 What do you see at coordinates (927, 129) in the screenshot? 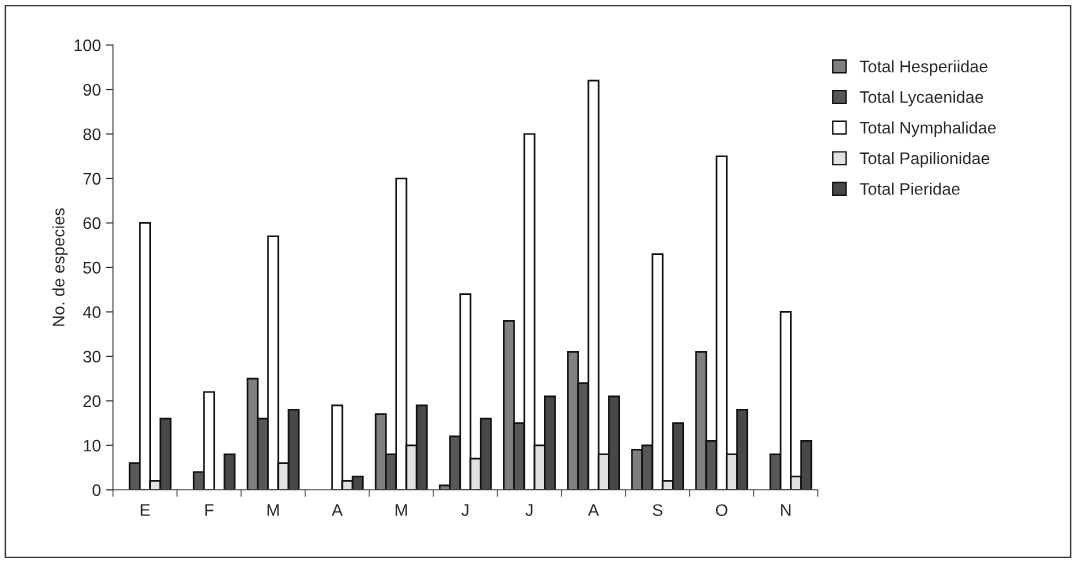
I see `legend-label: Total Nymphalidae` at bounding box center [927, 129].